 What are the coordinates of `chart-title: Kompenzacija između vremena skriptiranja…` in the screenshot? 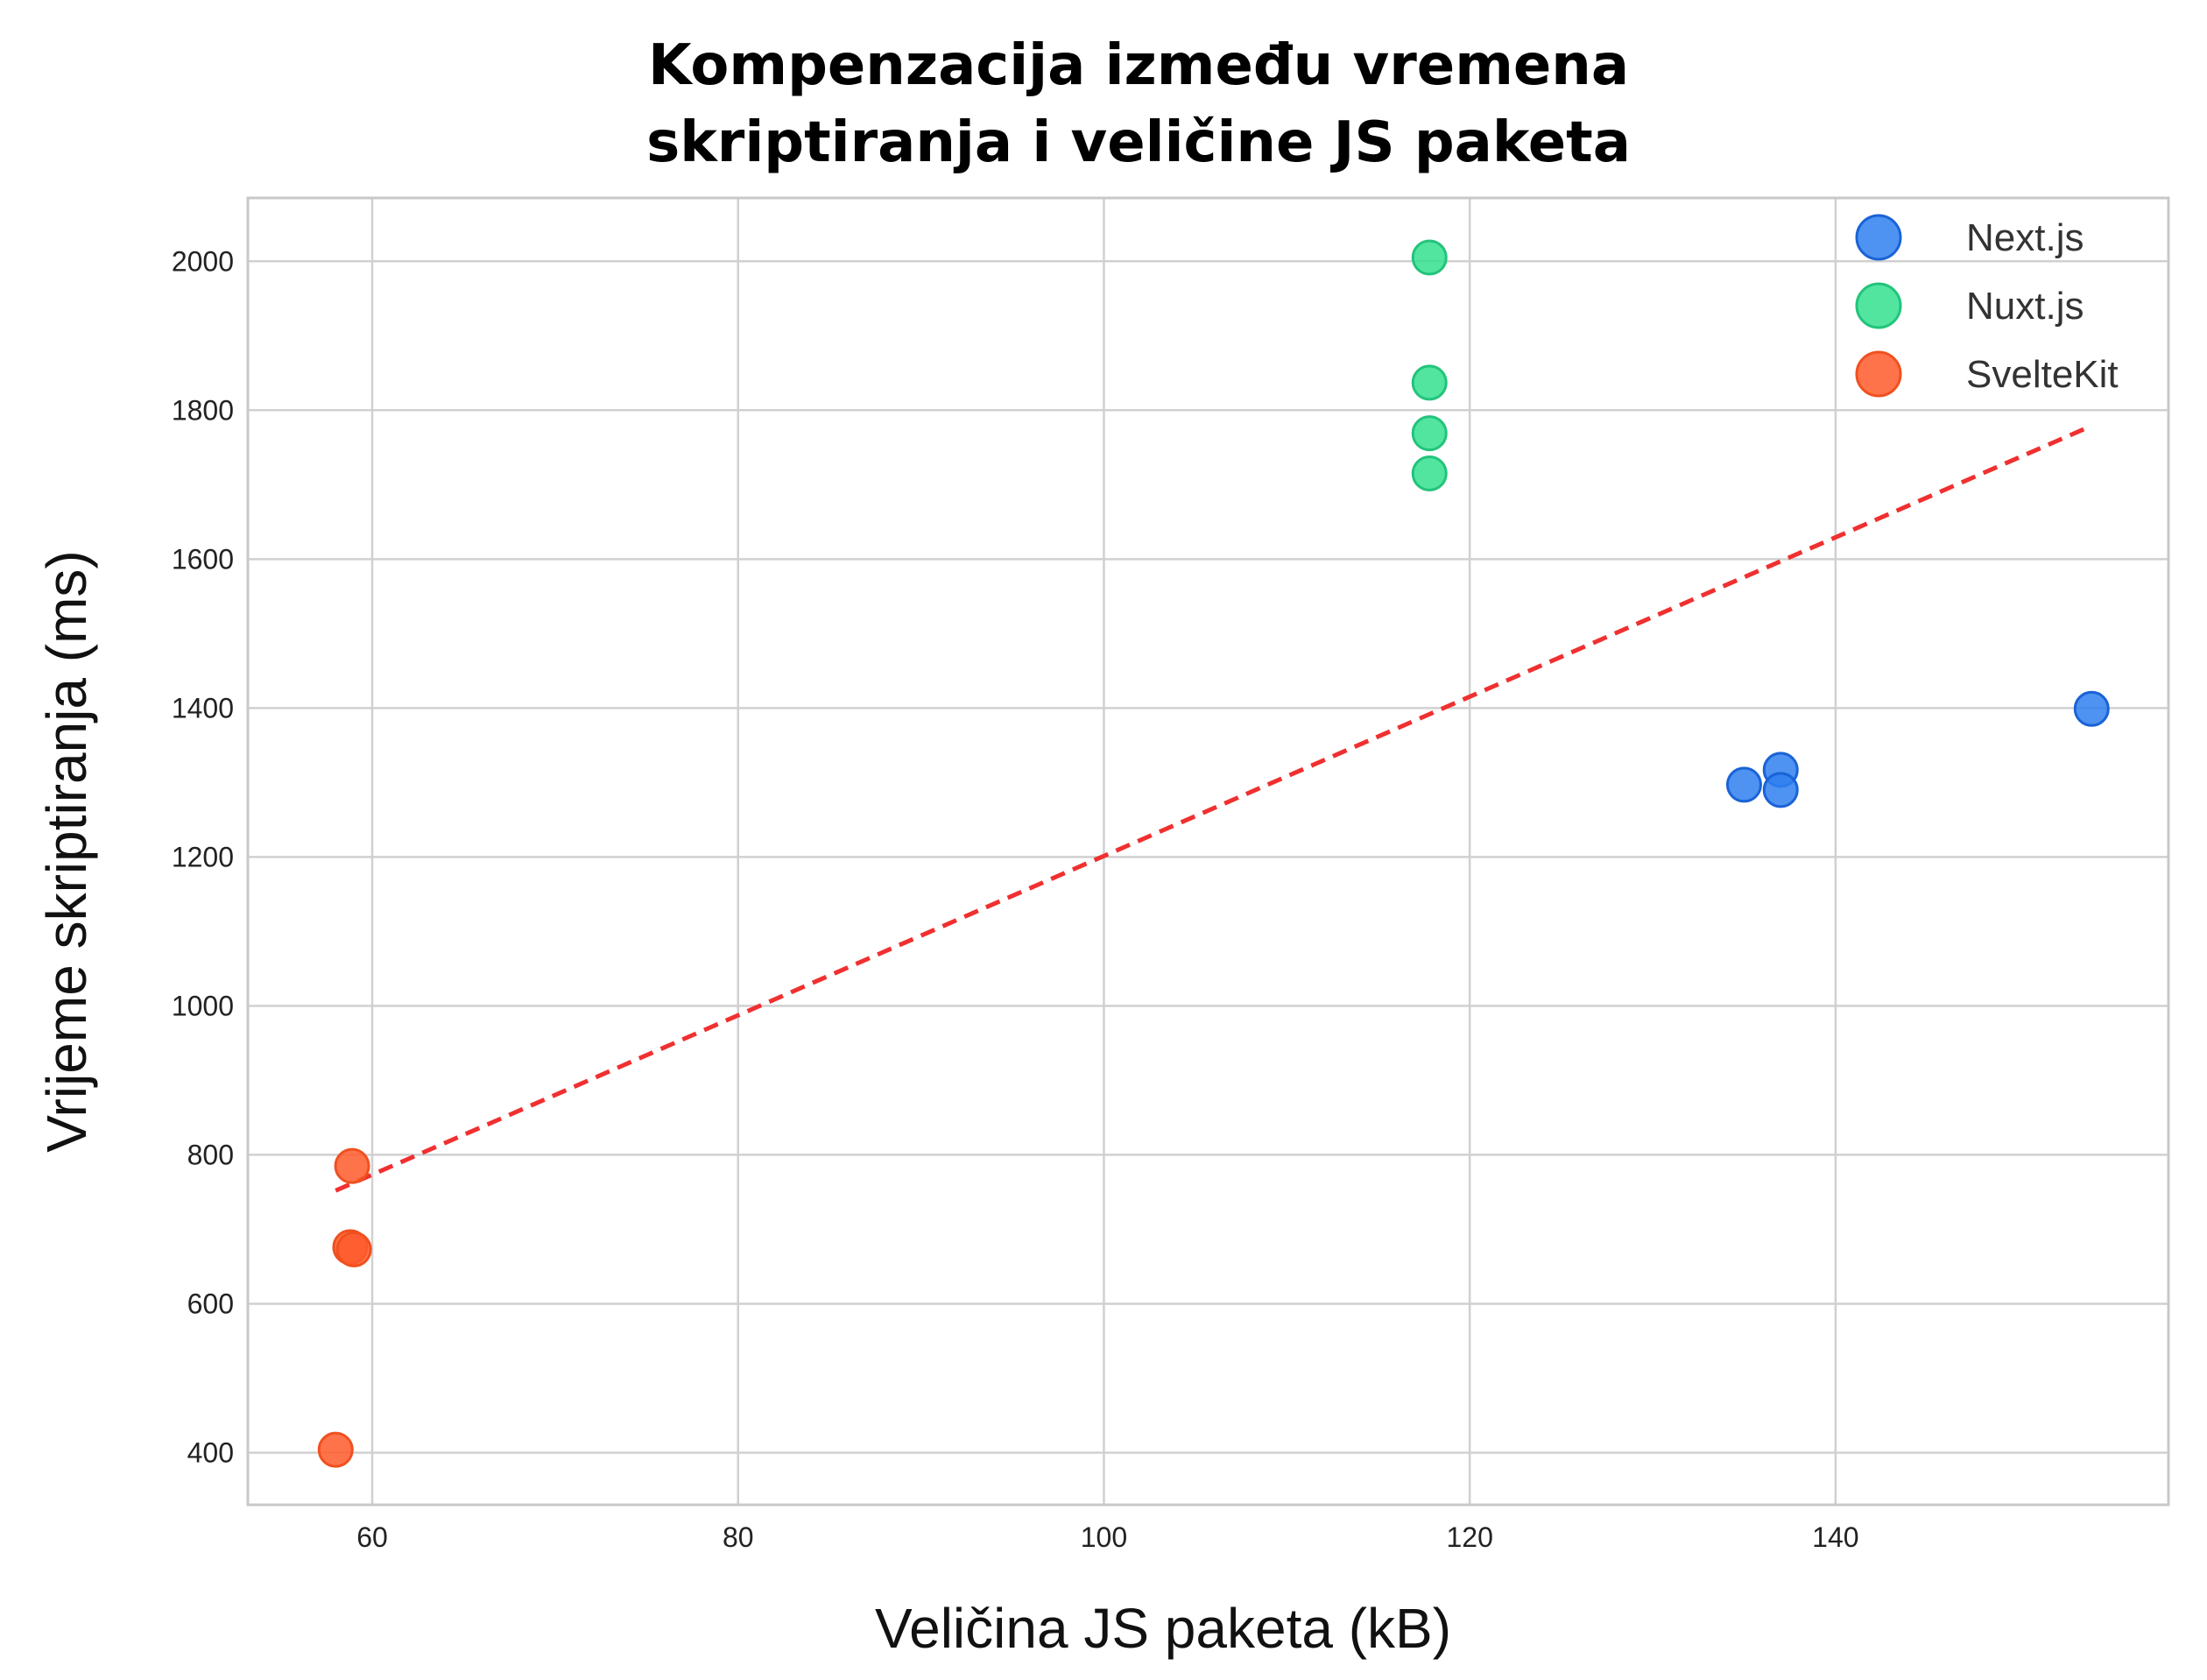 It's located at (1138, 104).